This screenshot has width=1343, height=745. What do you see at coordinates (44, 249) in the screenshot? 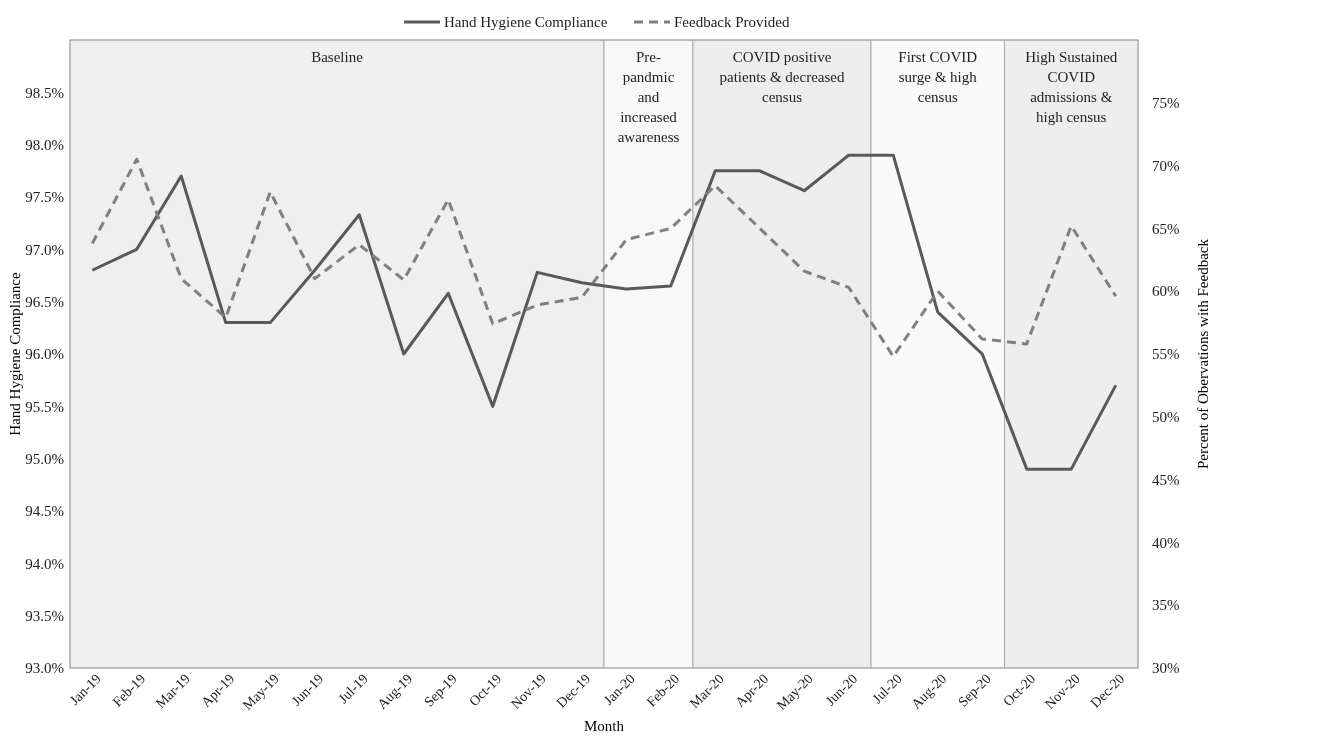
I see `y-tick-label: 97.0%` at bounding box center [44, 249].